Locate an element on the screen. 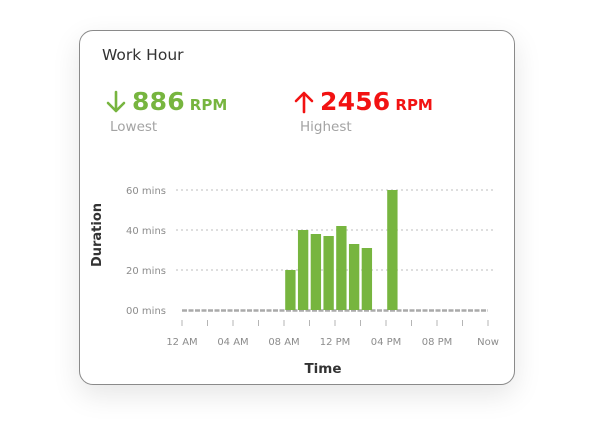 The height and width of the screenshot is (429, 596). x-tick-label: 04 AM is located at coordinates (232, 342).